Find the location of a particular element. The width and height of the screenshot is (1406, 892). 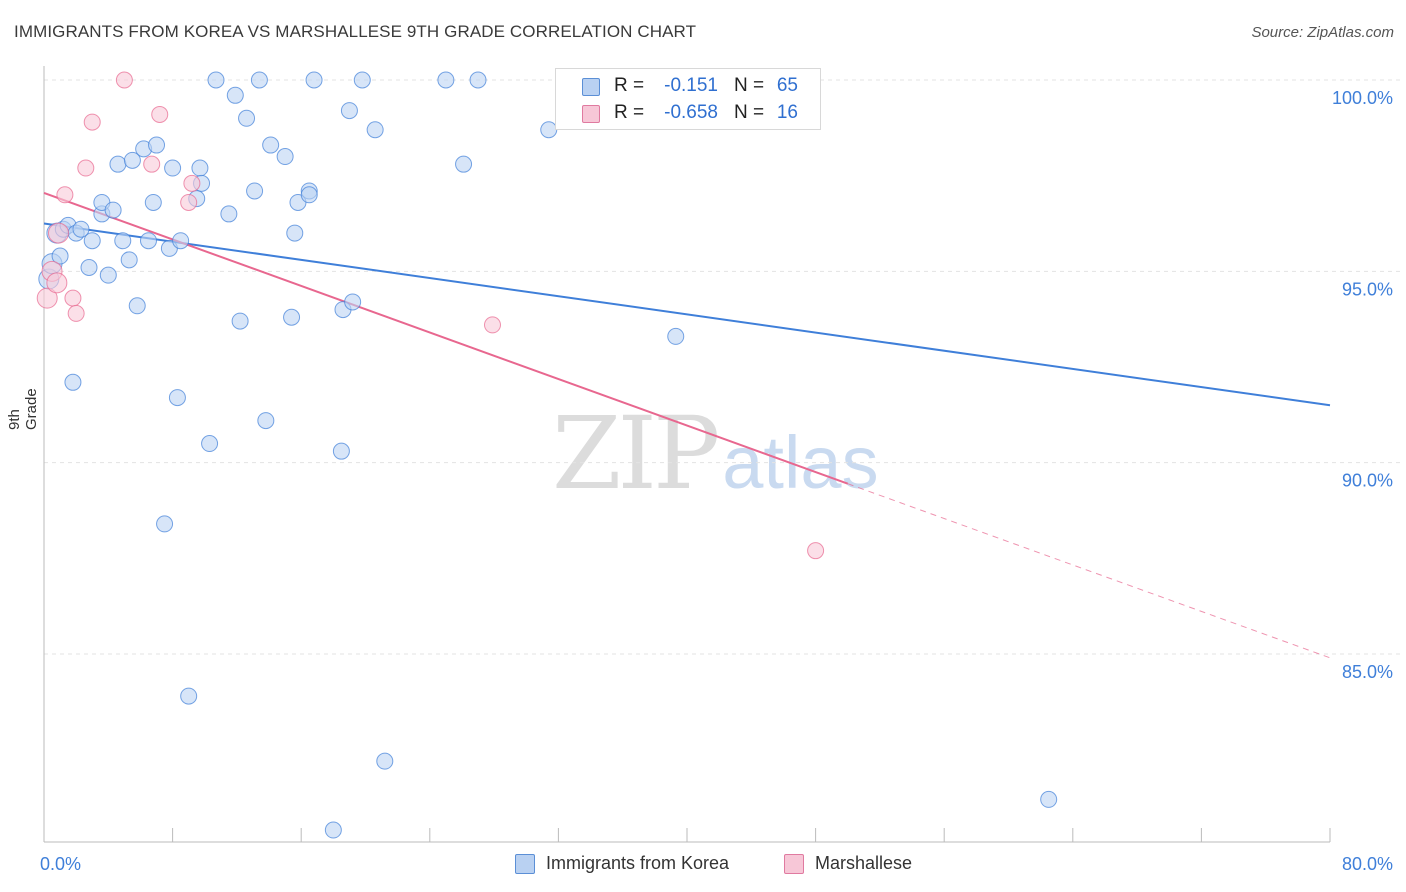

legend-row-korea: R = -0.151 N = 65 is located at coordinates (688, 87).